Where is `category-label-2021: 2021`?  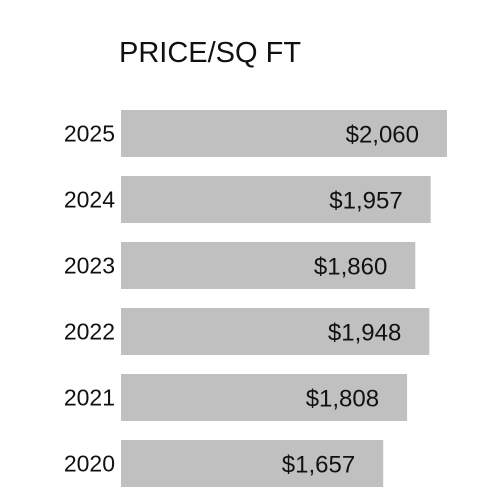
category-label-2021: 2021 is located at coordinates (89, 398).